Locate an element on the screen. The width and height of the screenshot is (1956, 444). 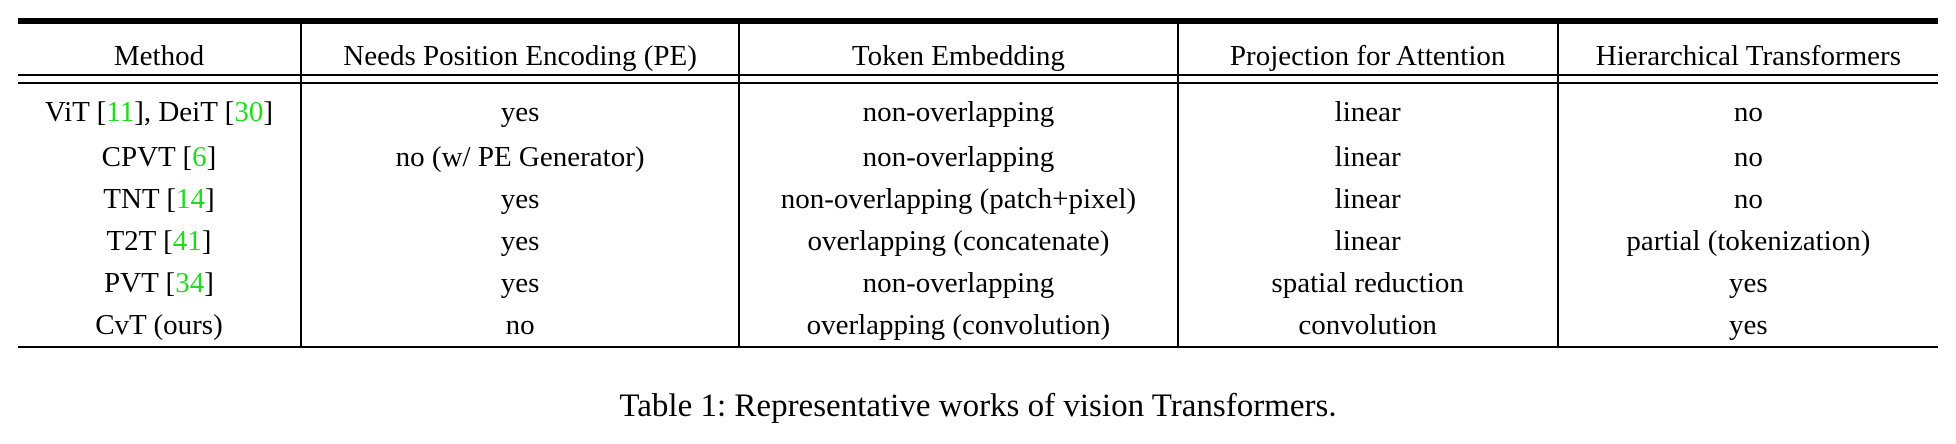
cell-method: CvT (ours) is located at coordinates (160, 326).